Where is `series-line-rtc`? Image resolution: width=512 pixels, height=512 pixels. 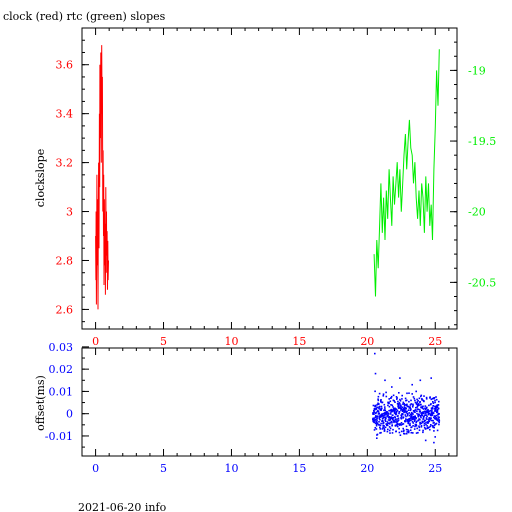 series-line-rtc is located at coordinates (406, 173).